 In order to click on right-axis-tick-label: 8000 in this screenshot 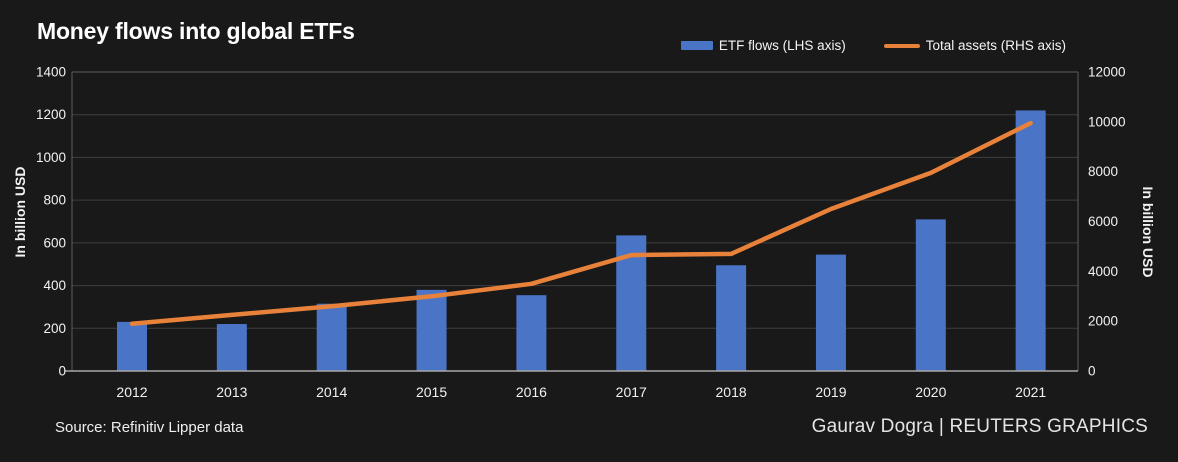, I will do `click(1103, 171)`.